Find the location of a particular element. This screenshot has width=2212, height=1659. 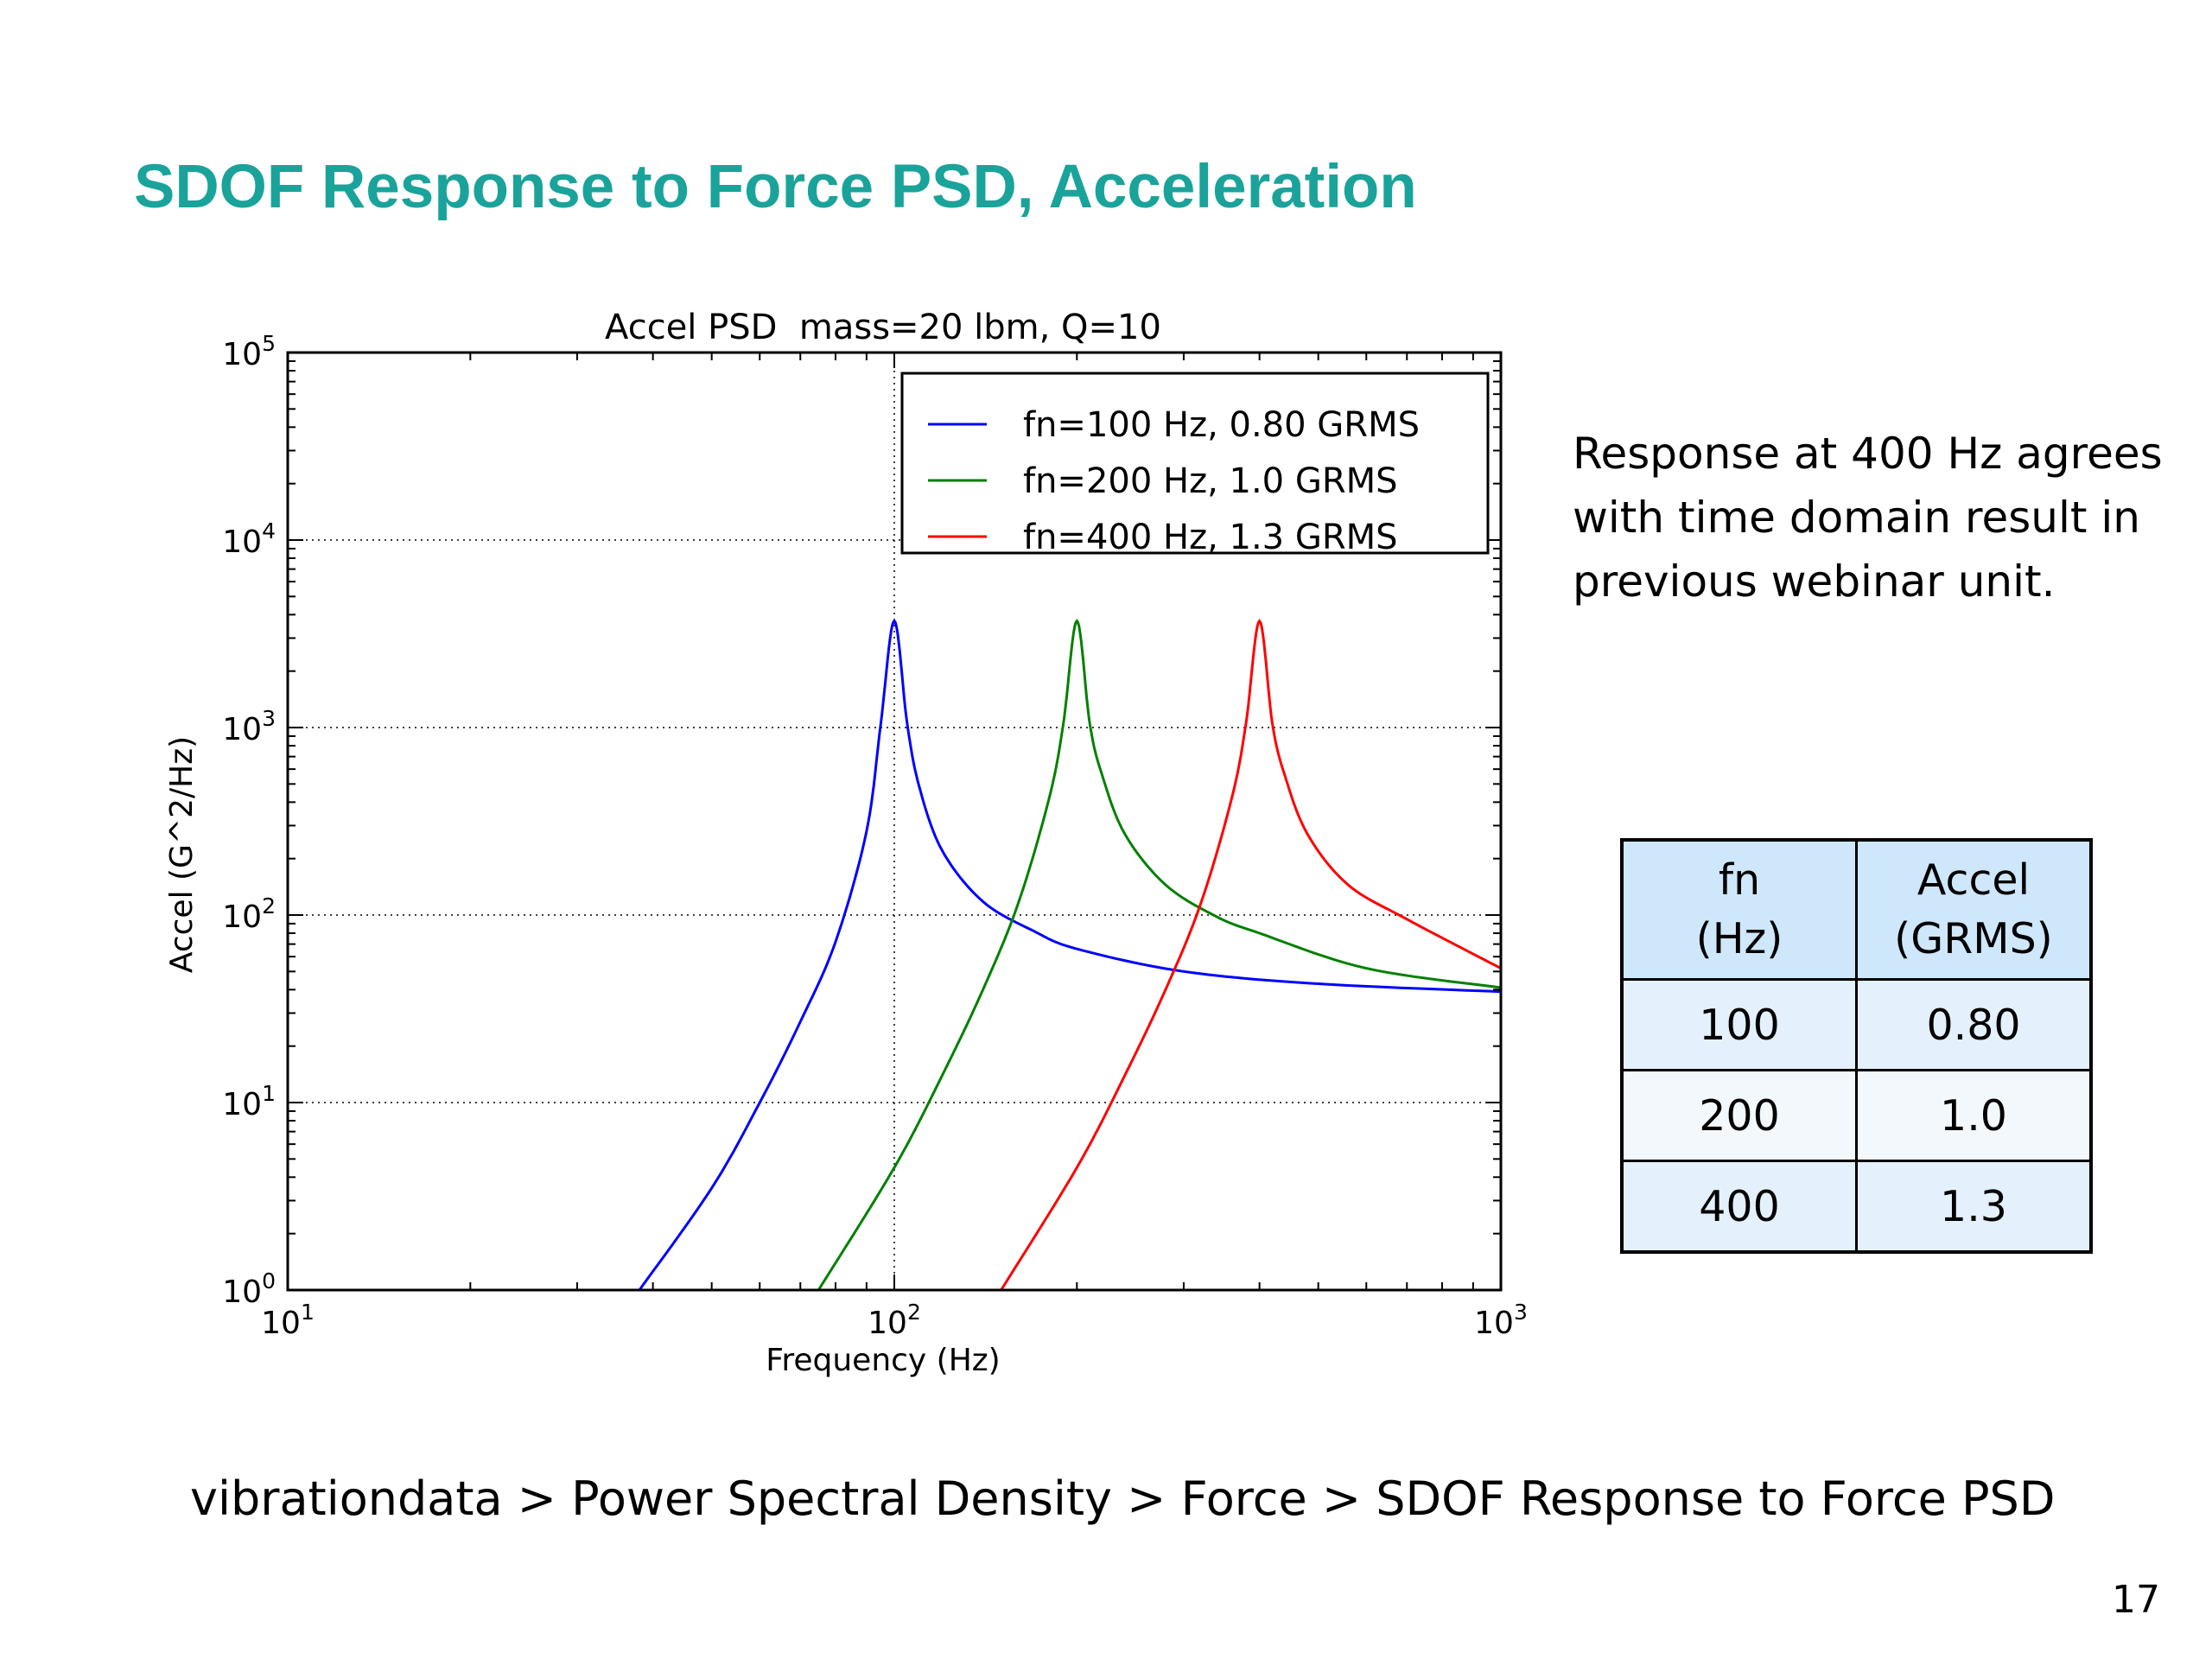

y-tick-label: 10¹ is located at coordinates (249, 1101).